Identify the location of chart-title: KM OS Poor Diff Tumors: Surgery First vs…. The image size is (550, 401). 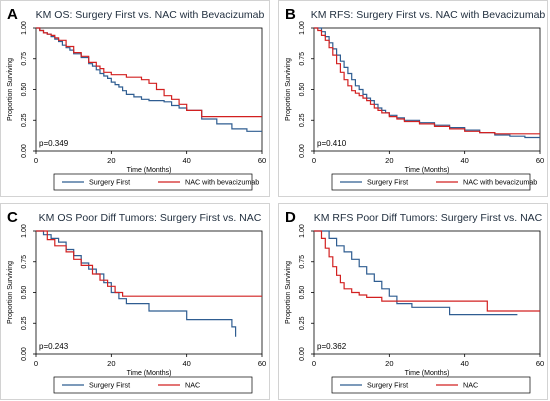
(150, 218).